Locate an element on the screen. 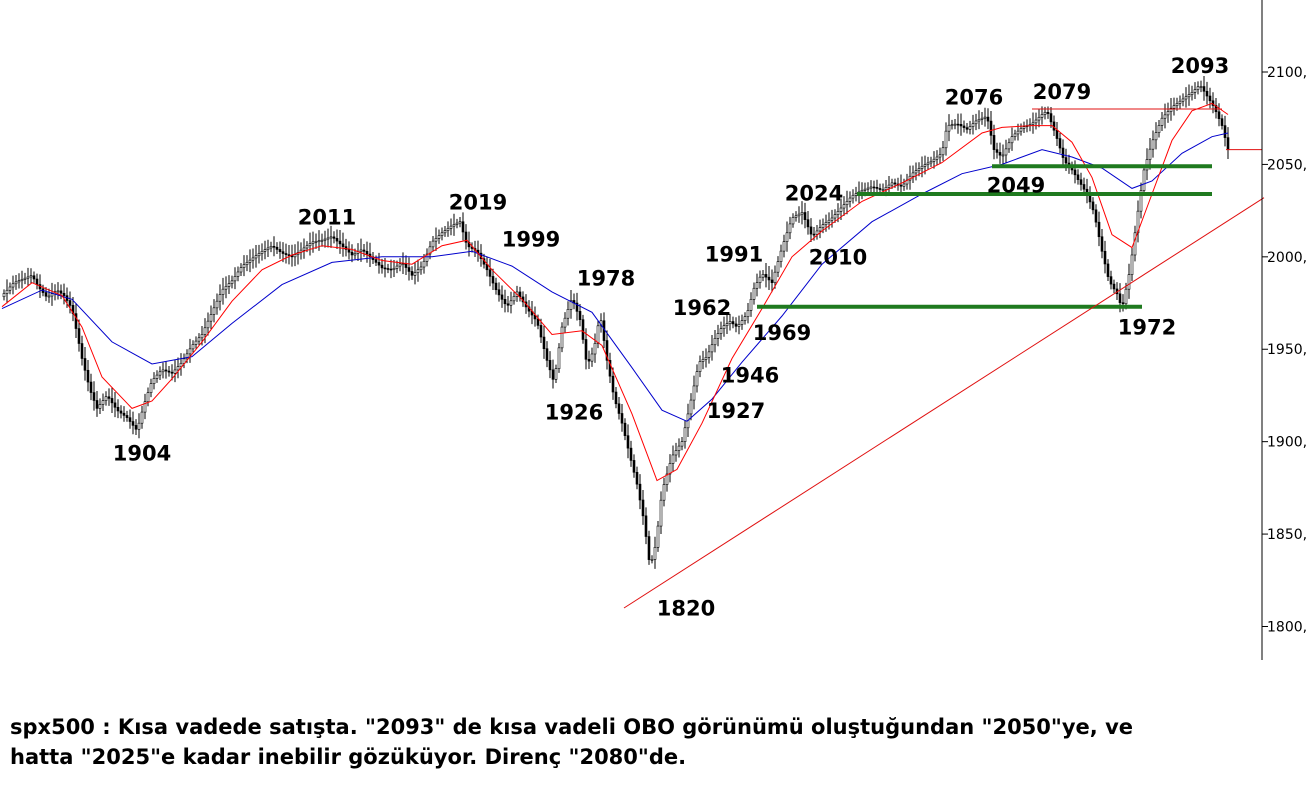  level-label: 2076 is located at coordinates (974, 97).